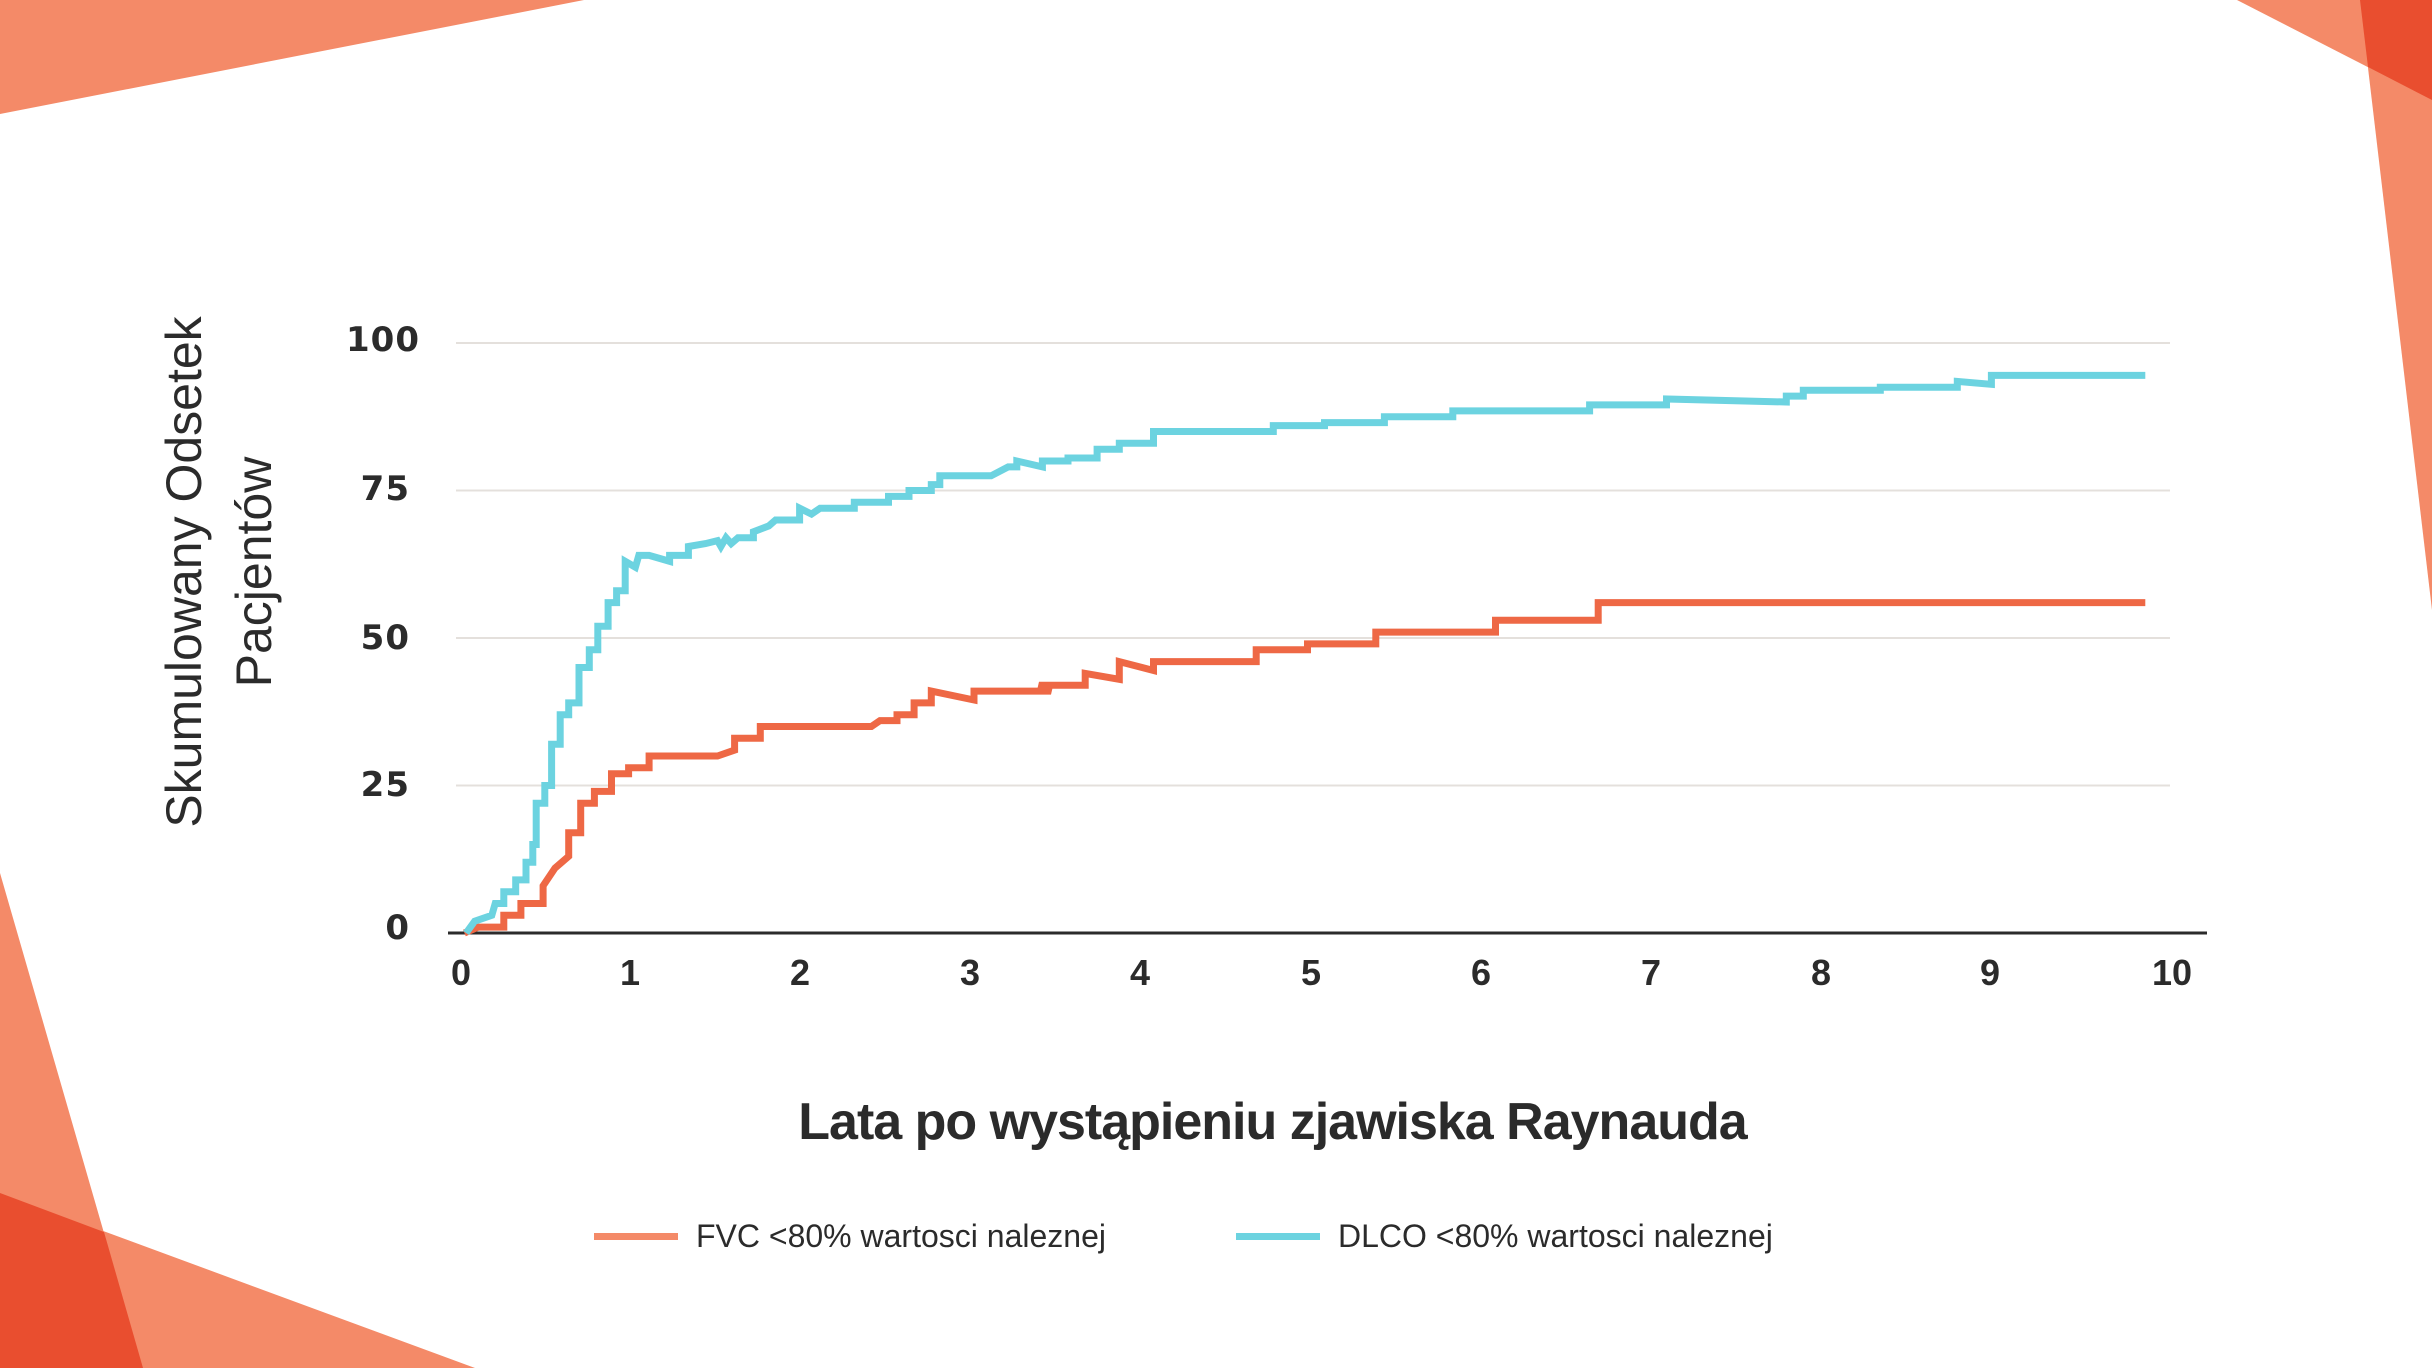 The width and height of the screenshot is (2432, 1368). I want to click on y-axis-title-line2: Pacjentów, so click(254, 572).